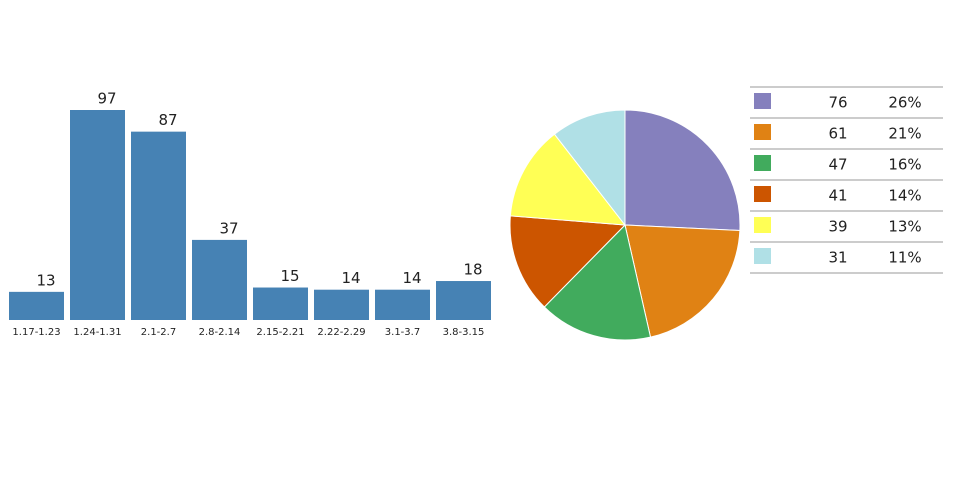 The image size is (960, 500). I want to click on x-tick-label: 2.15-2.21, so click(280, 332).